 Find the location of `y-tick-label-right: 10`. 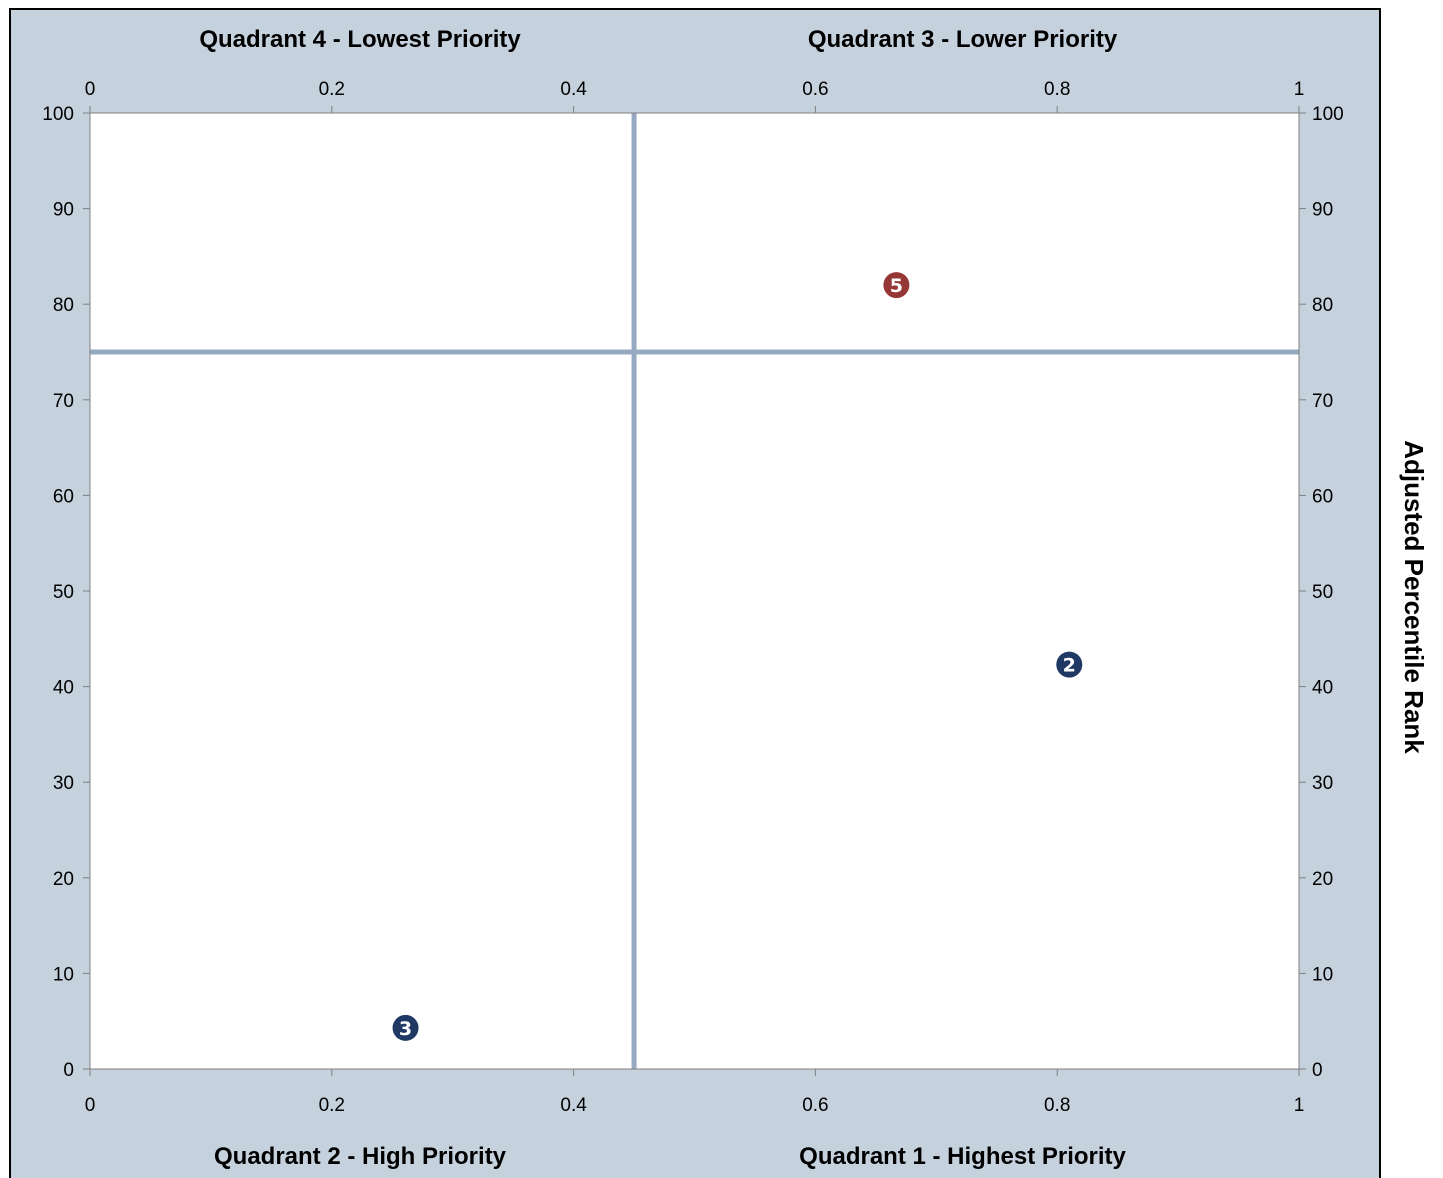

y-tick-label-right: 10 is located at coordinates (1322, 974).